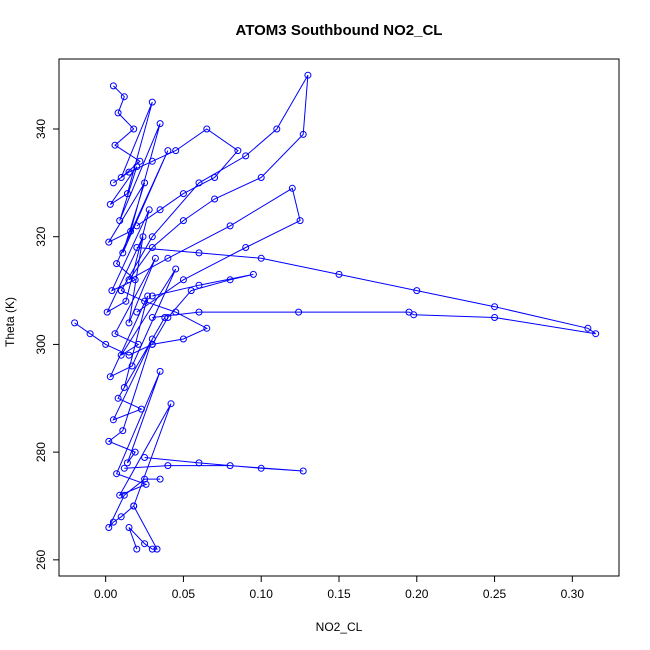 Image resolution: width=650 pixels, height=650 pixels. I want to click on x-axis: 0.00 0.05 0.10 0.15 0.20 0.25 0.30, so click(339, 588).